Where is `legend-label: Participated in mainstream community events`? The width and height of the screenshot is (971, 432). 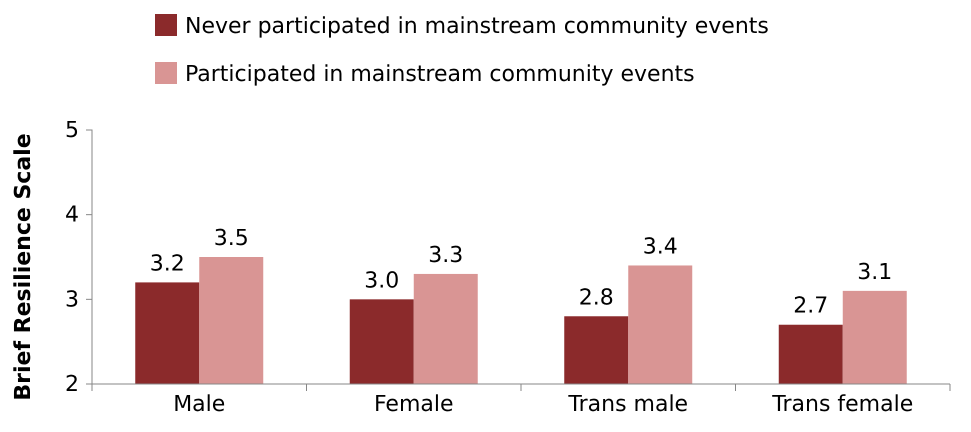 legend-label: Participated in mainstream community events is located at coordinates (440, 74).